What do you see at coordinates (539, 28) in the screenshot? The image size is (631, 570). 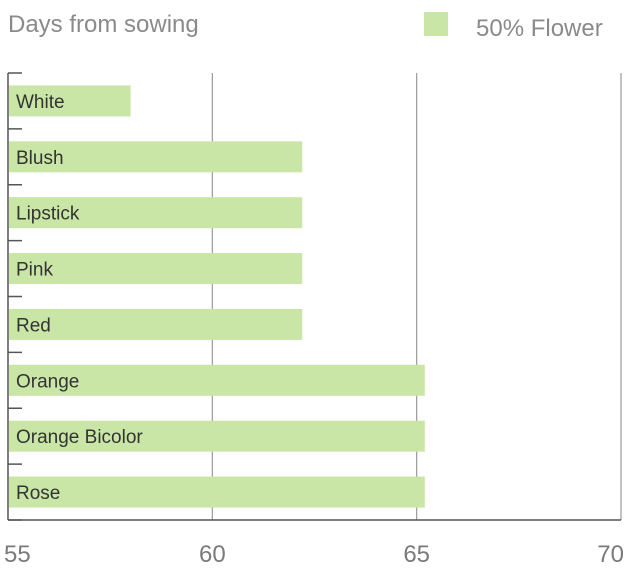 I see `legend-label: 50% Flower` at bounding box center [539, 28].